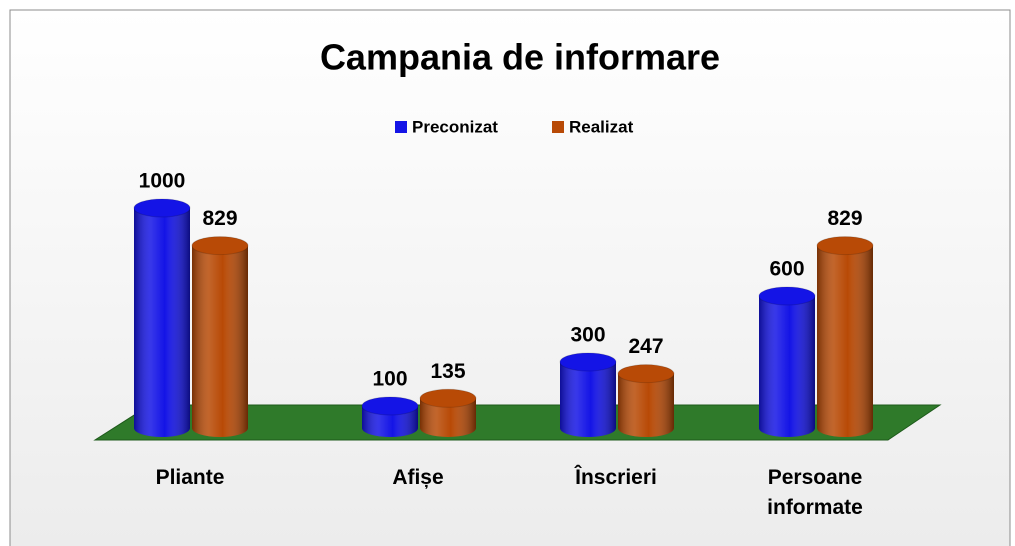 The height and width of the screenshot is (546, 1015). Describe the element at coordinates (447, 371) in the screenshot. I see `data-label: 135` at that location.